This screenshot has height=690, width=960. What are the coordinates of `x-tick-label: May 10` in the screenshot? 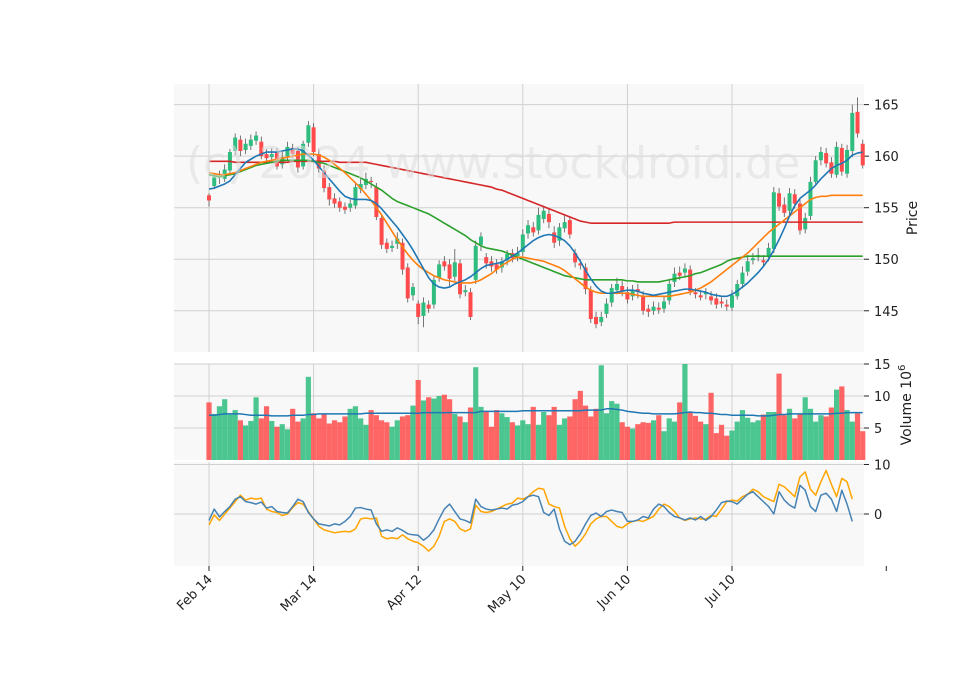 It's located at (507, 594).